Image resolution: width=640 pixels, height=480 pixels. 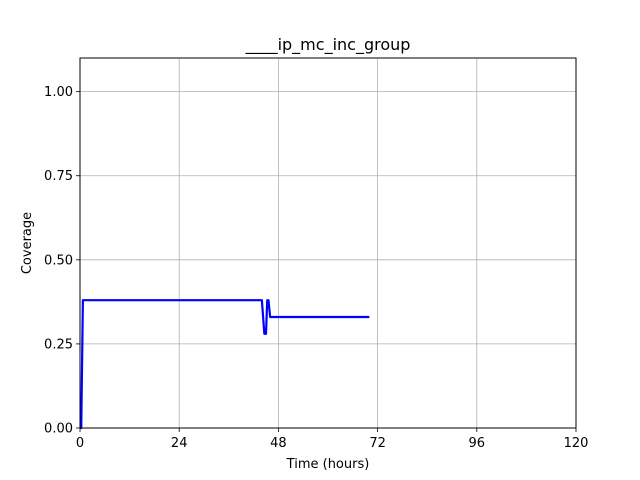 What do you see at coordinates (328, 45) in the screenshot?
I see `chart-title: ____ip_mc_inc_group` at bounding box center [328, 45].